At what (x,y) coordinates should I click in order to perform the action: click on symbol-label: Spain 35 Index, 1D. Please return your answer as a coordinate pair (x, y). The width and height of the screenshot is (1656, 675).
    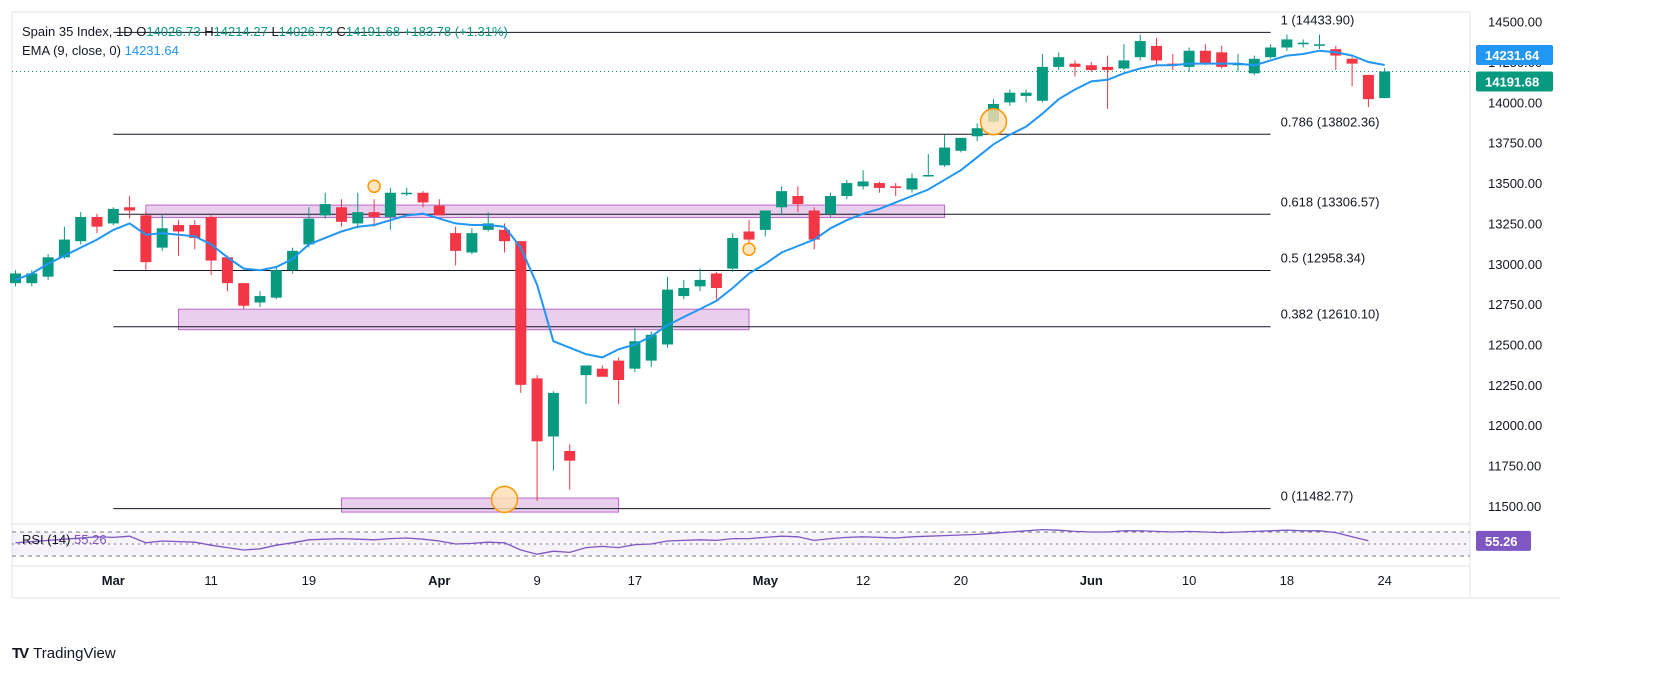
    Looking at the image, I should click on (77, 31).